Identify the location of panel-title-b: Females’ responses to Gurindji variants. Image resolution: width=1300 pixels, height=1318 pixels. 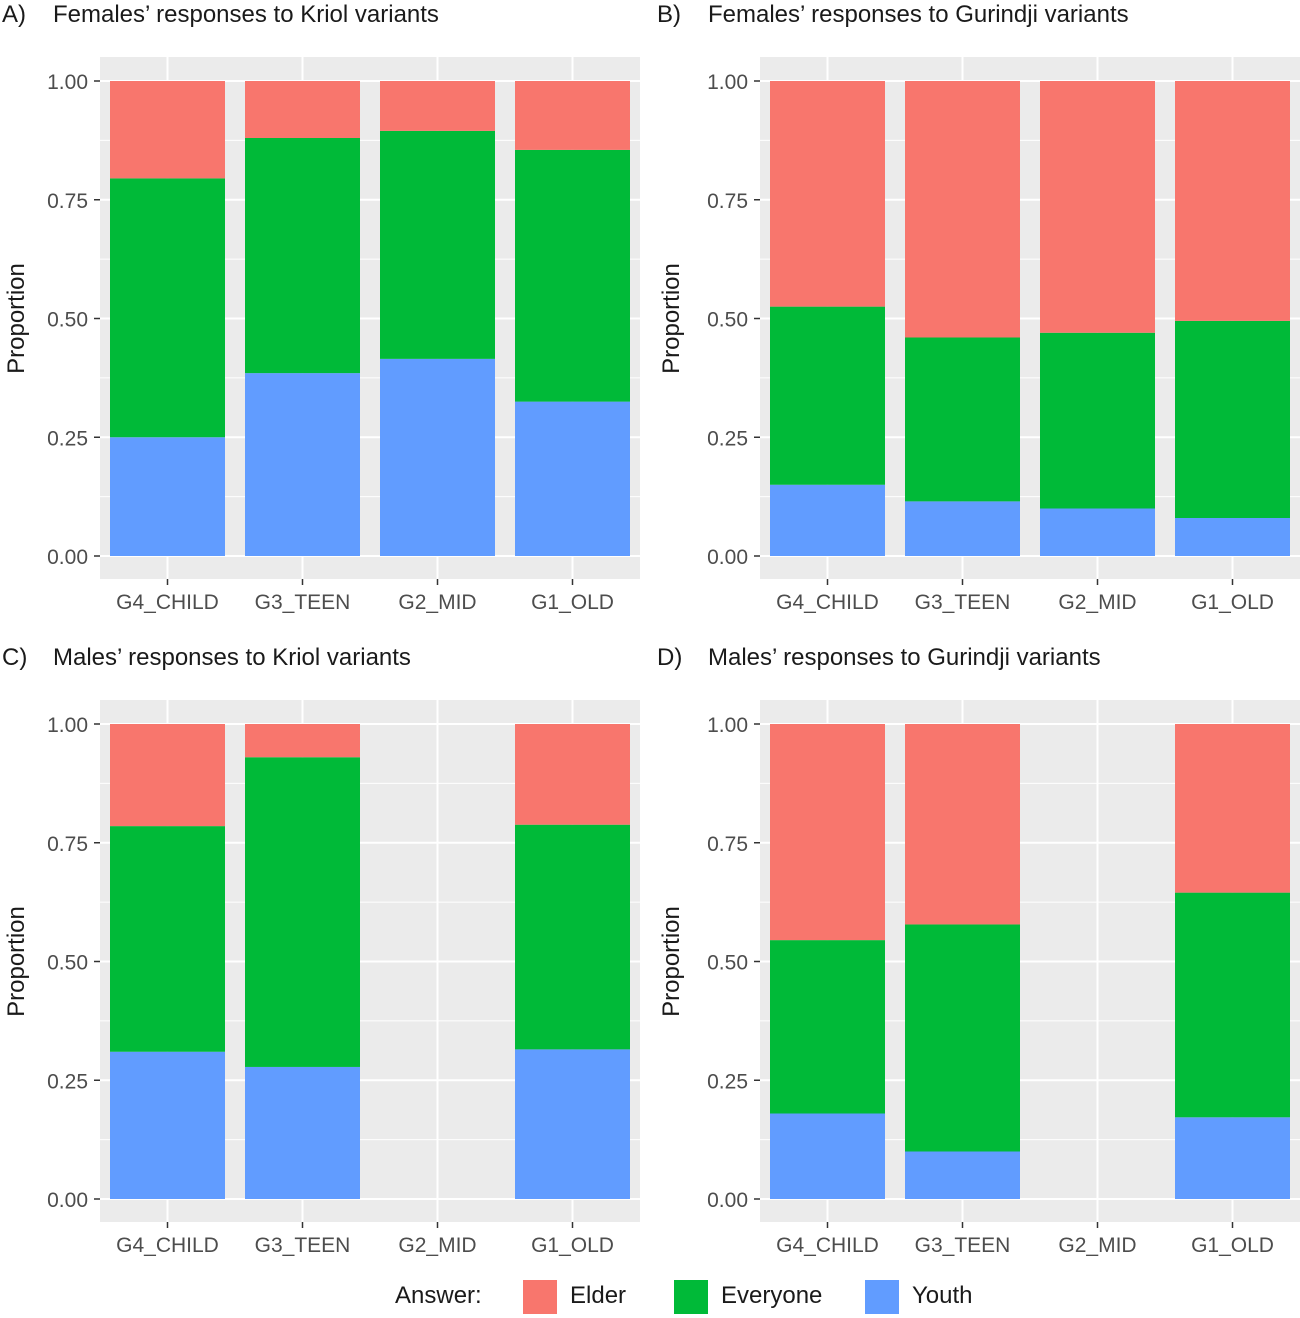
(918, 14).